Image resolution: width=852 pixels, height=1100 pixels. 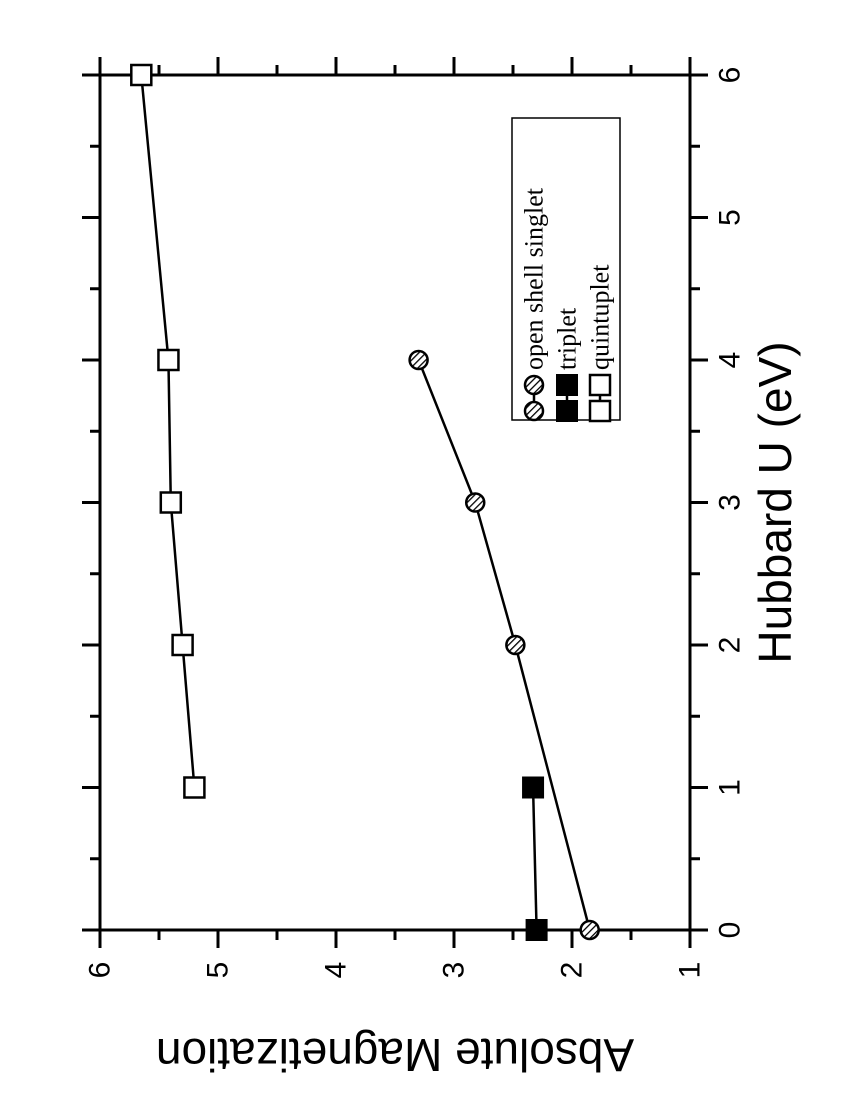 What do you see at coordinates (572, 970) in the screenshot?
I see `y-tick-label: 2` at bounding box center [572, 970].